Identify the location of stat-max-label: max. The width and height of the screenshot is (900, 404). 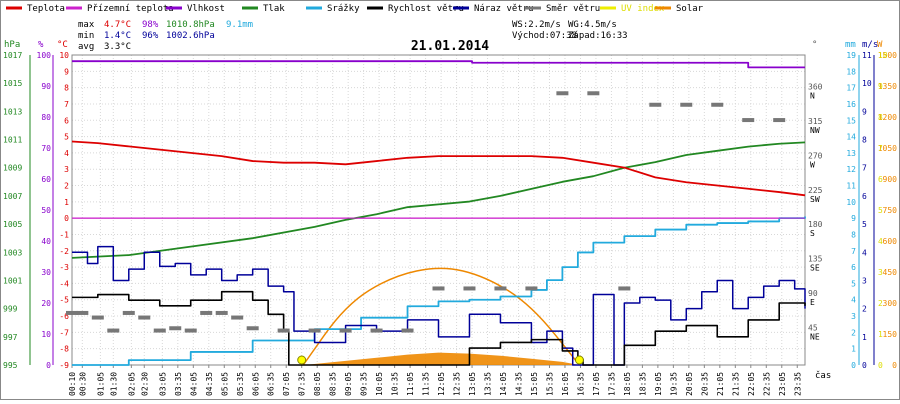
(86, 25).